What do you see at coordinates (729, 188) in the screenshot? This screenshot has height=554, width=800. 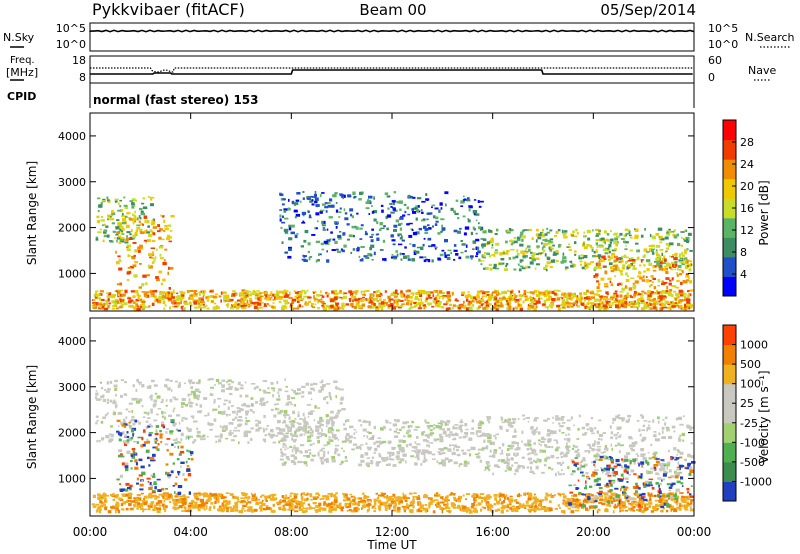 I see `colorbar-swatch` at bounding box center [729, 188].